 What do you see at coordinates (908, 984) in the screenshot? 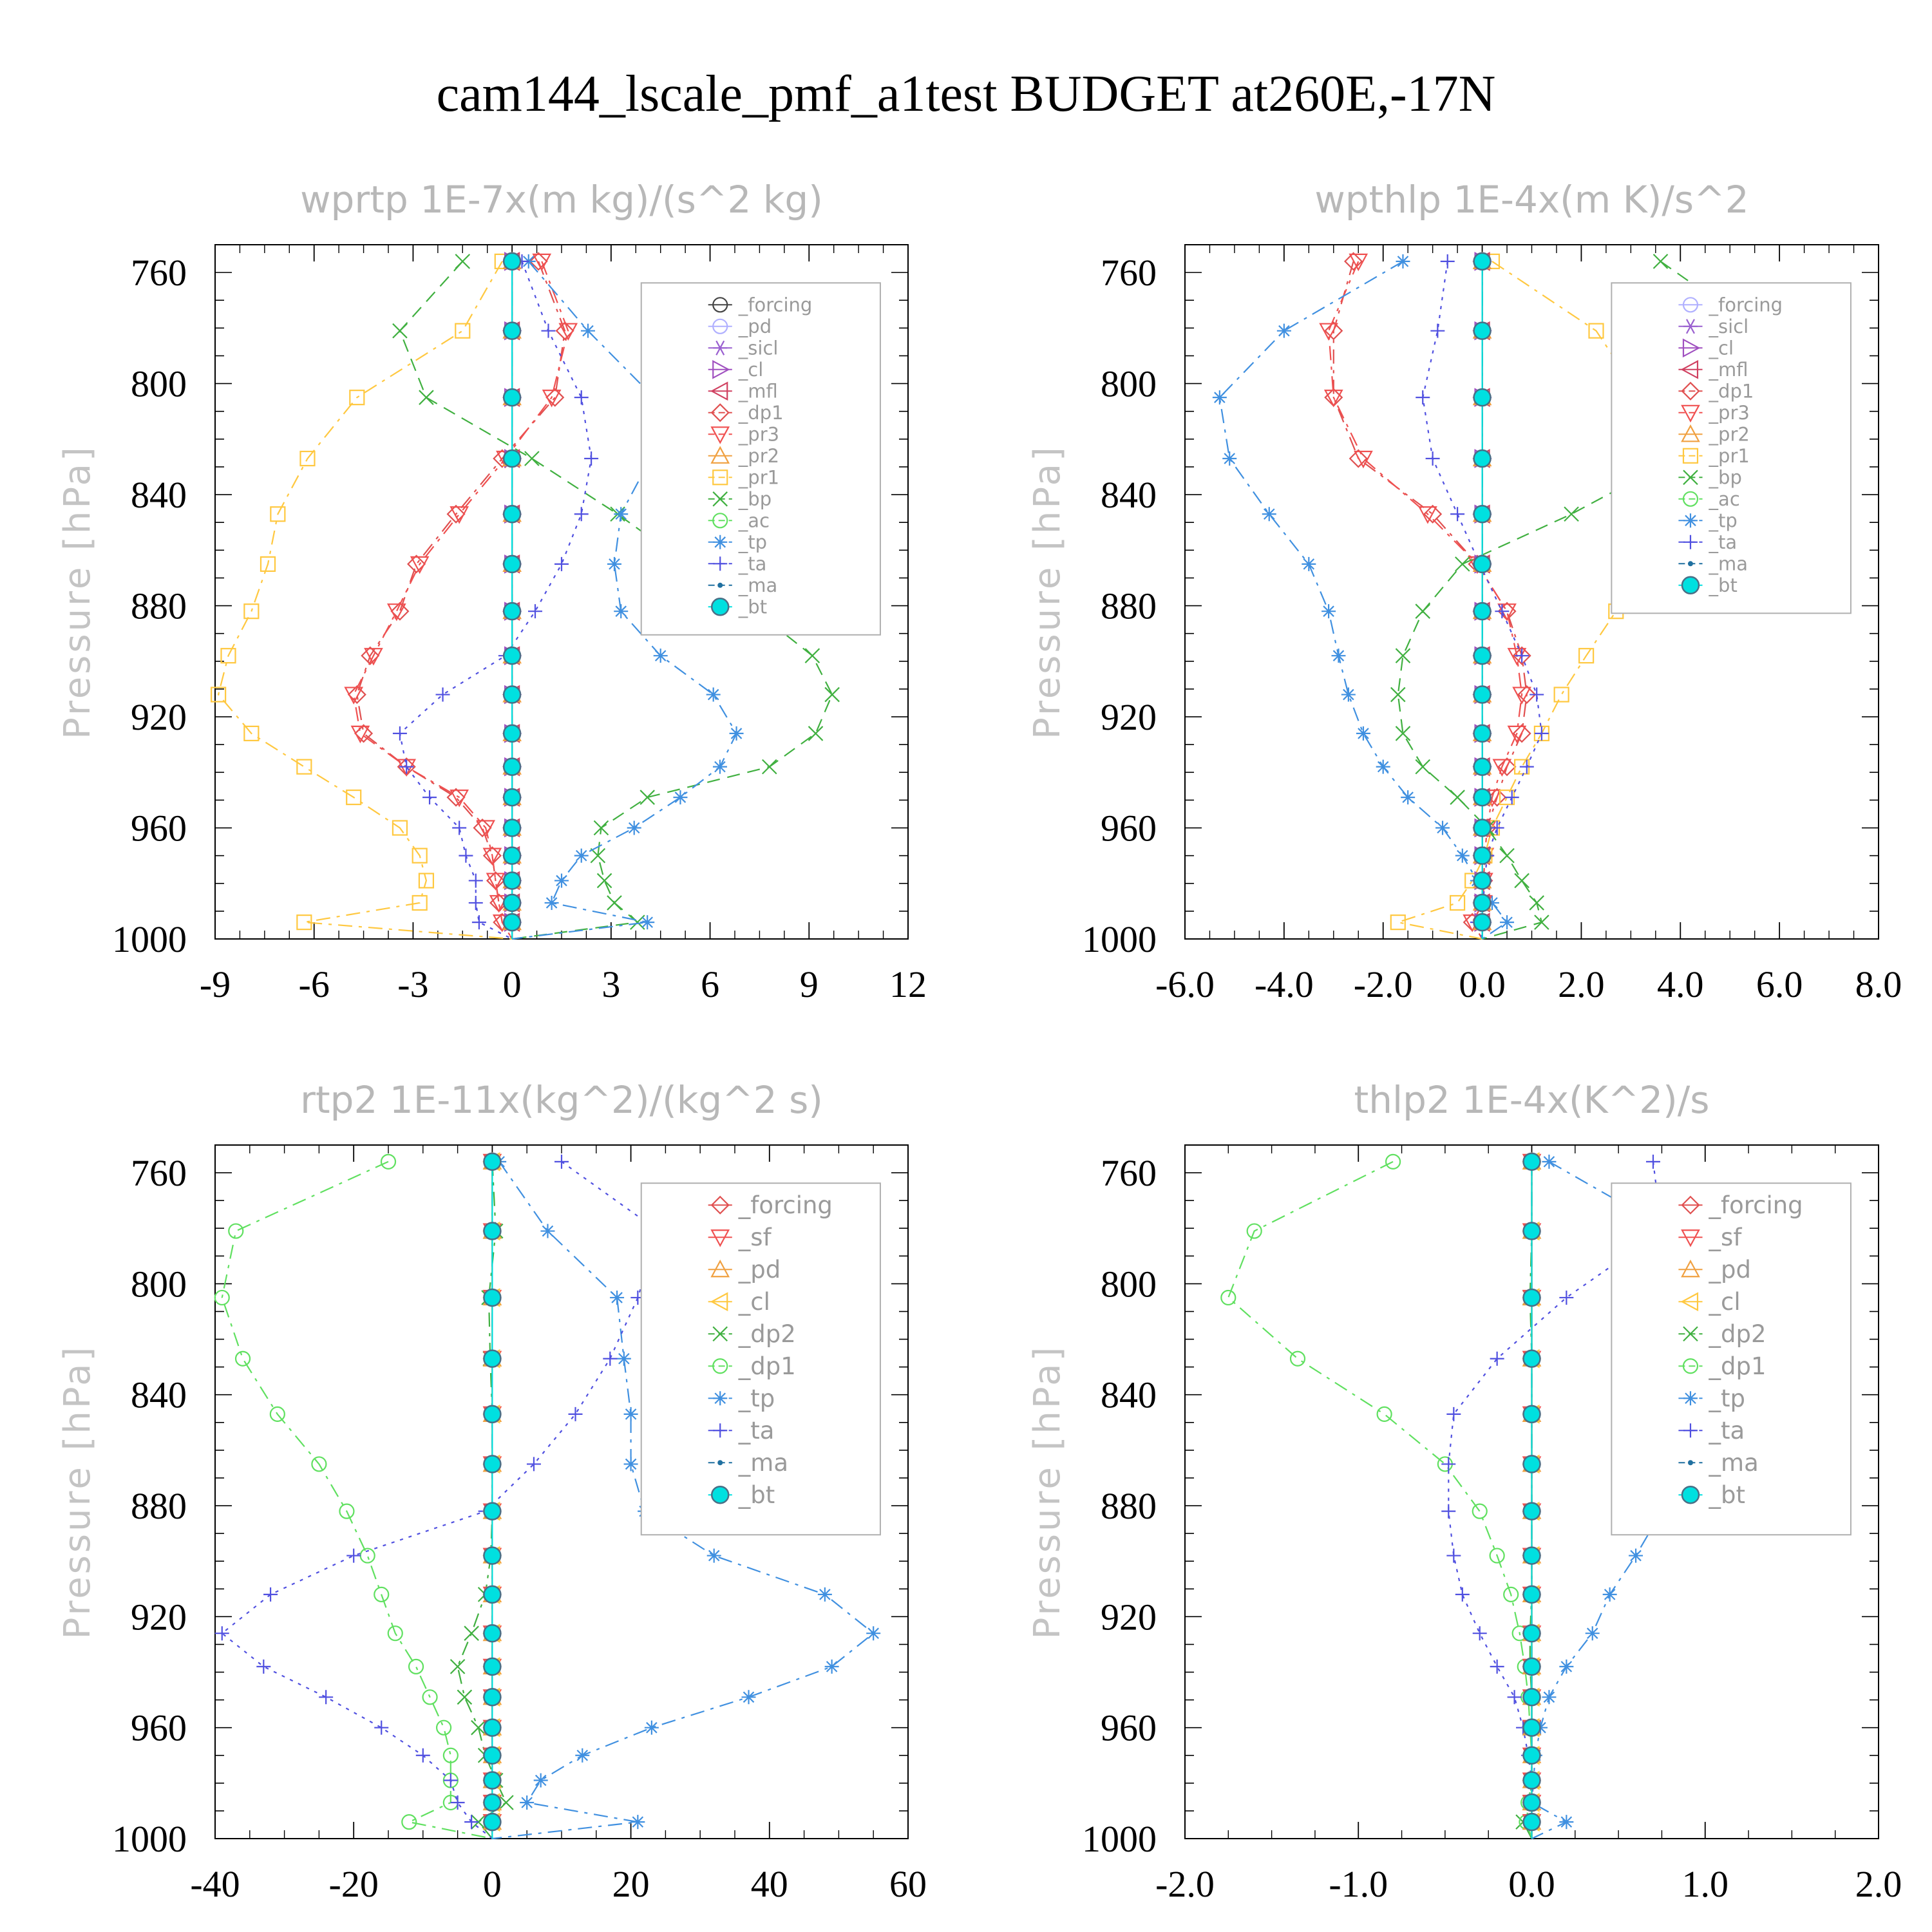
I see `panel-1-x-tick-label: 12` at bounding box center [908, 984].